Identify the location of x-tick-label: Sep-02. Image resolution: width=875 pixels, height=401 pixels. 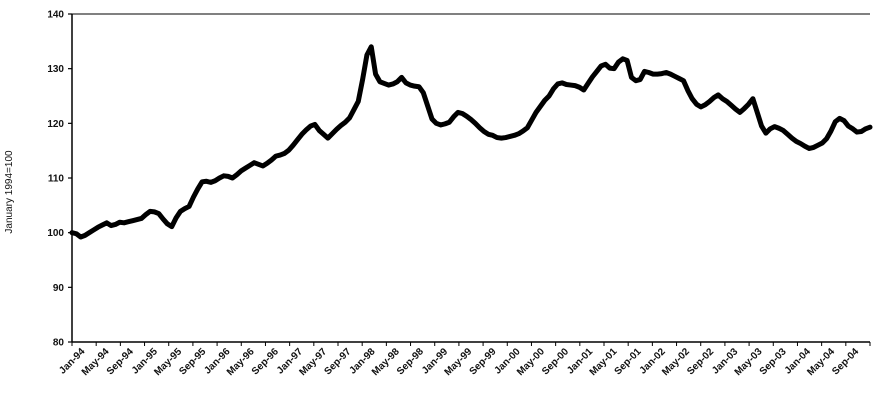
(700, 361).